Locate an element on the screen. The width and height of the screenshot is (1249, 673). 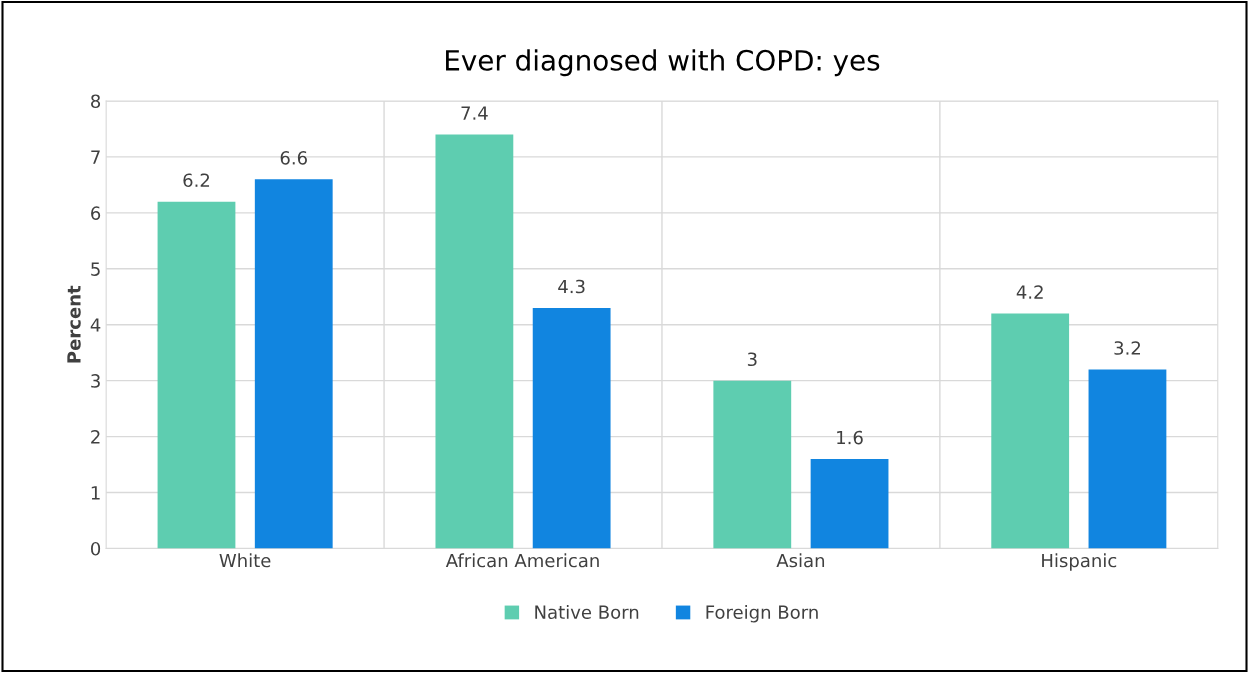
y-tick-label: 2 is located at coordinates (95, 437).